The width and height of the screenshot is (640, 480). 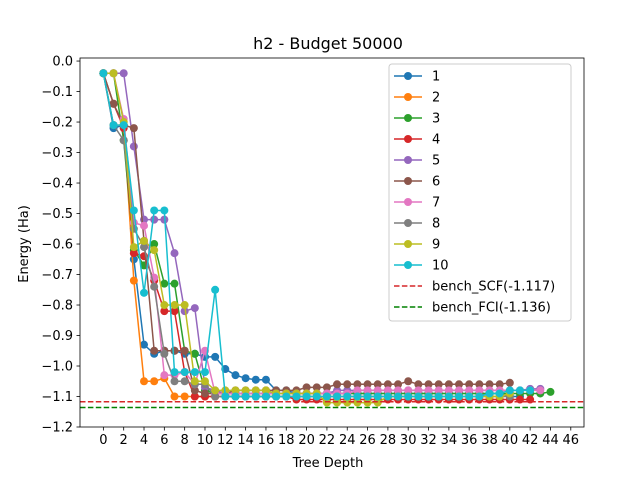 I want to click on x-tick-label: 40, so click(x=510, y=440).